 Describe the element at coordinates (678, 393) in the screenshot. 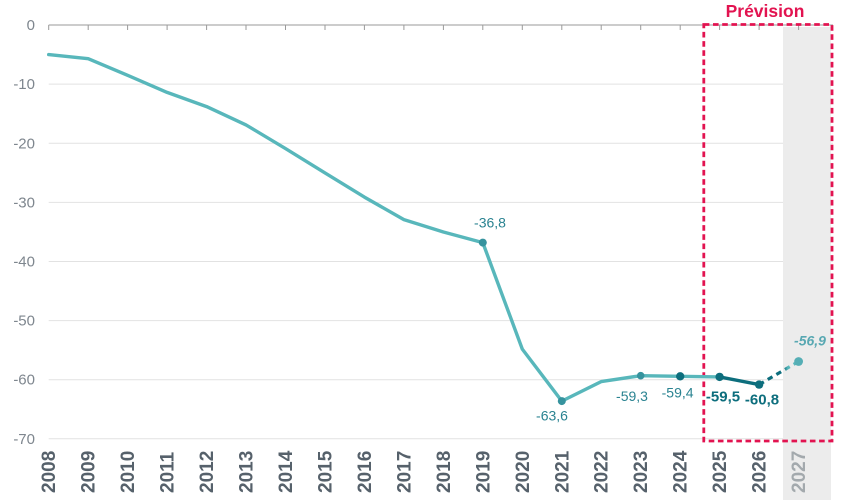

I see `svg-text: -59,4` at that location.